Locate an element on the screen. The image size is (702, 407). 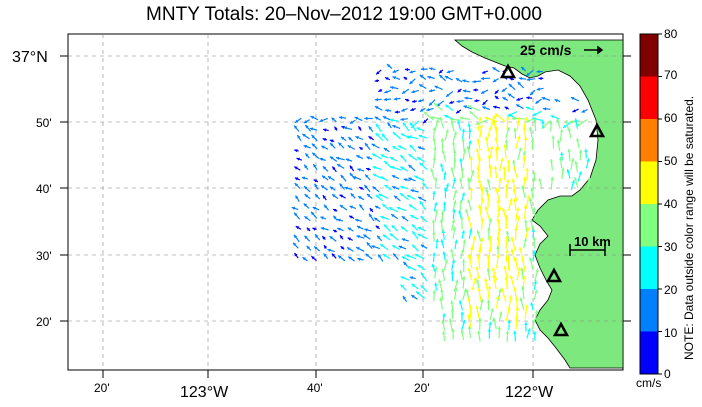
colorbar-labels: 80 70 60 50 40 30 20 10 0 is located at coordinates (671, 204).